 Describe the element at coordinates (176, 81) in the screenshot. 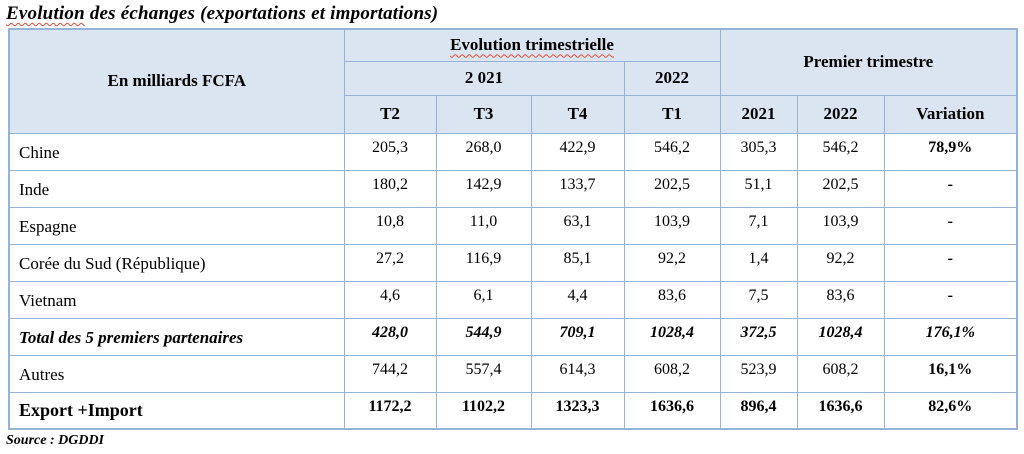

I see `corner-header: En milliards FCFA` at that location.